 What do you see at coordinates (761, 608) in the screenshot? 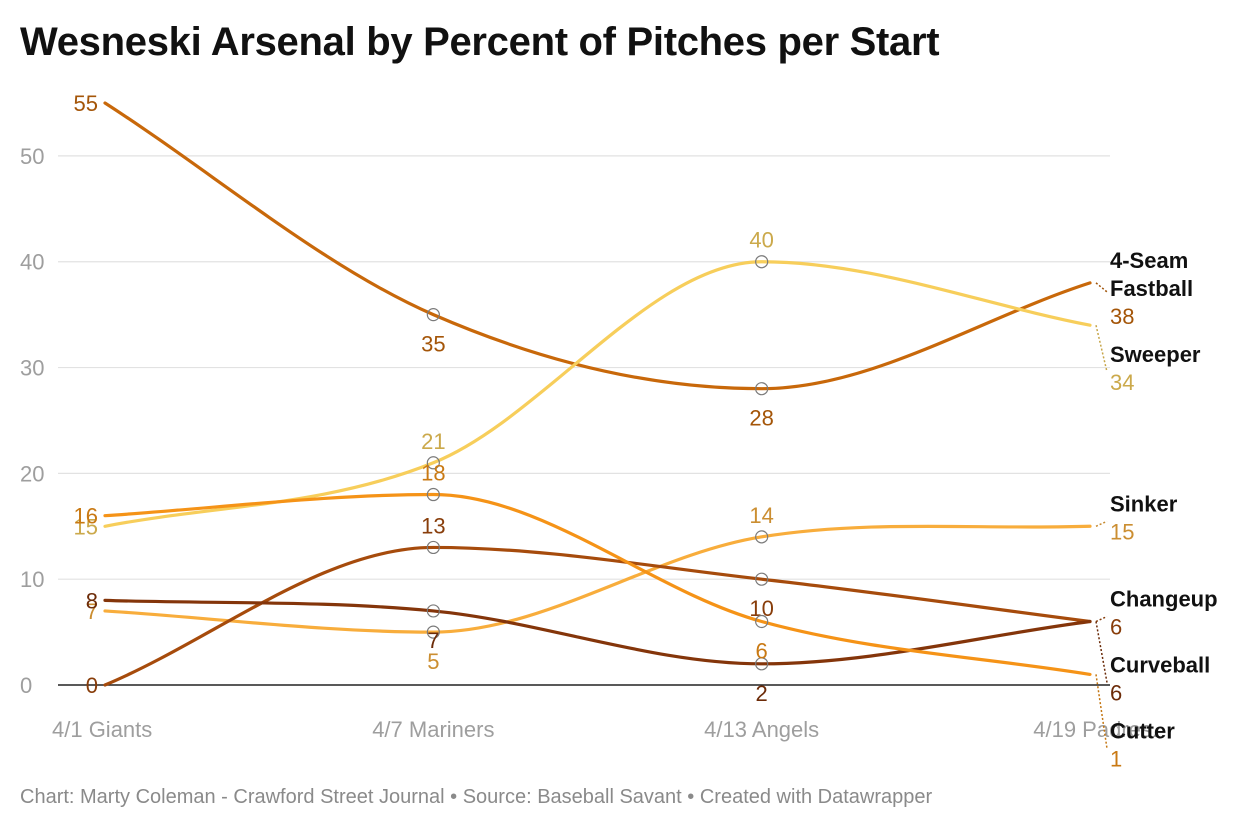
I see `data-label: 10` at bounding box center [761, 608].